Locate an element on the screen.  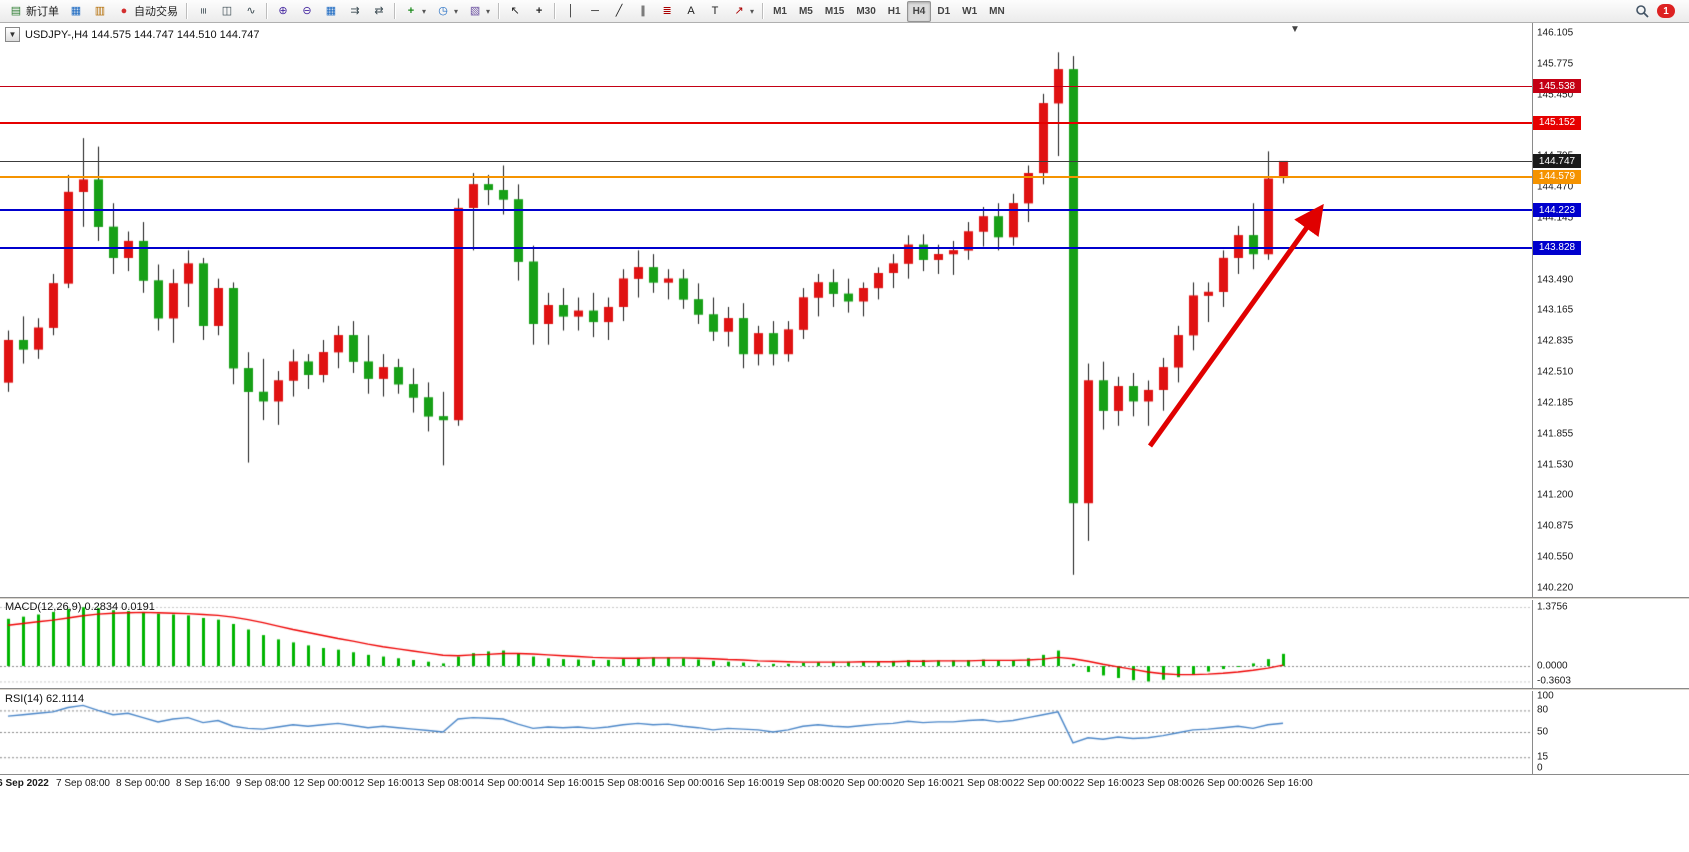
new-chart-button: ▦ is located at coordinates (76, 11).